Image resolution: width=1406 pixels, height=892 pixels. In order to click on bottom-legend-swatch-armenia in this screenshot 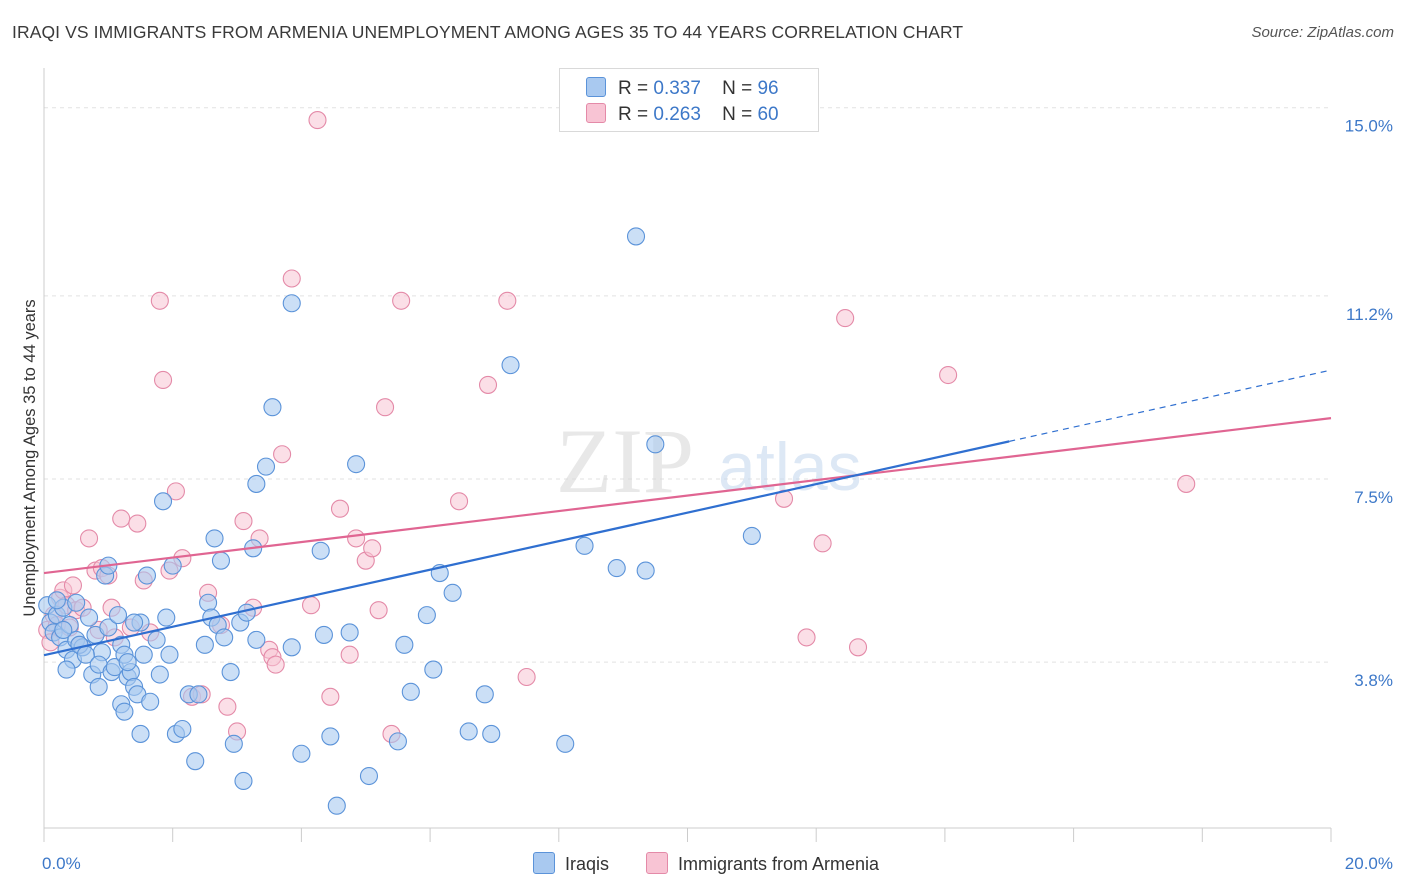, I will do `click(657, 863)`.